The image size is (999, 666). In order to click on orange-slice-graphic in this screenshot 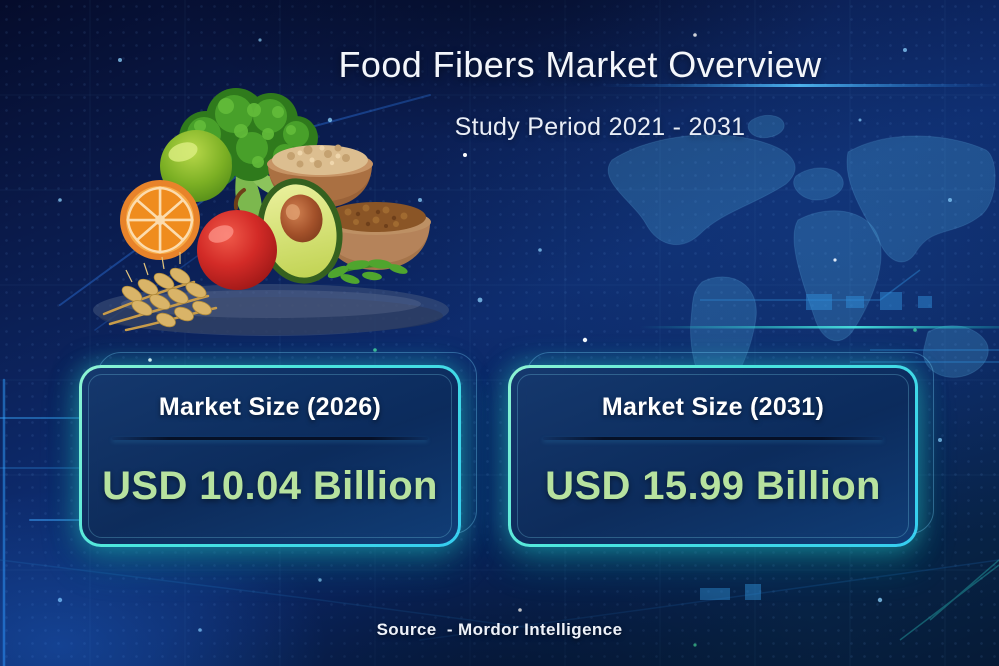, I will do `click(160, 220)`.